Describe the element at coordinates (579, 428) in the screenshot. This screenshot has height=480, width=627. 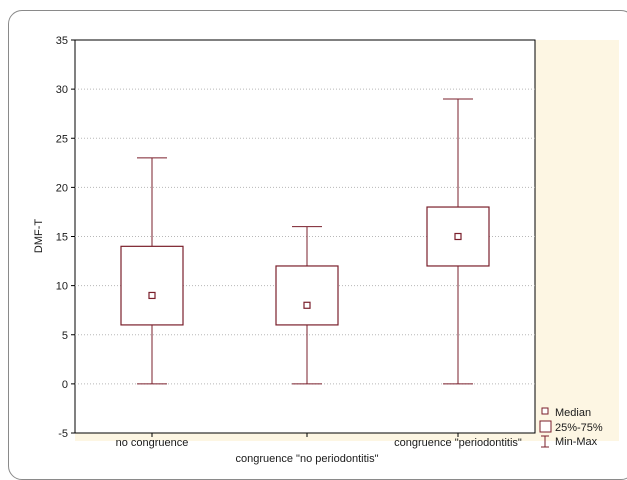
I see `legend-box-label: 25%-75%` at that location.